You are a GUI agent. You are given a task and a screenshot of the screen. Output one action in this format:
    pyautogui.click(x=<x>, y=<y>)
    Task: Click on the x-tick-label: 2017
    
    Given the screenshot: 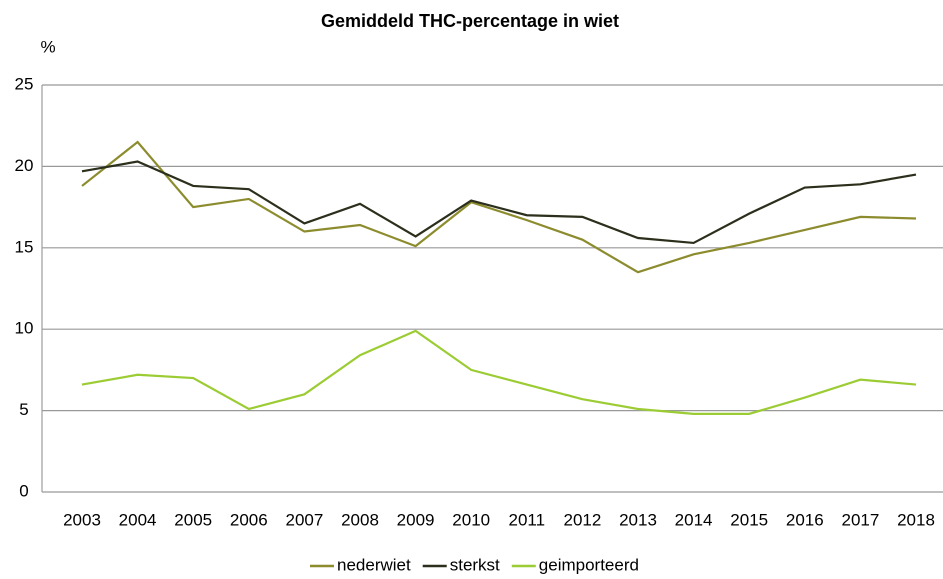 What is the action you would take?
    pyautogui.click(x=860, y=519)
    